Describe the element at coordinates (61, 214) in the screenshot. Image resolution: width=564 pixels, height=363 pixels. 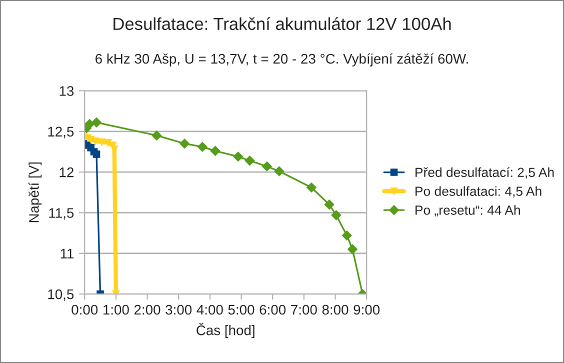
I see `y-tick-label: 11,5` at that location.